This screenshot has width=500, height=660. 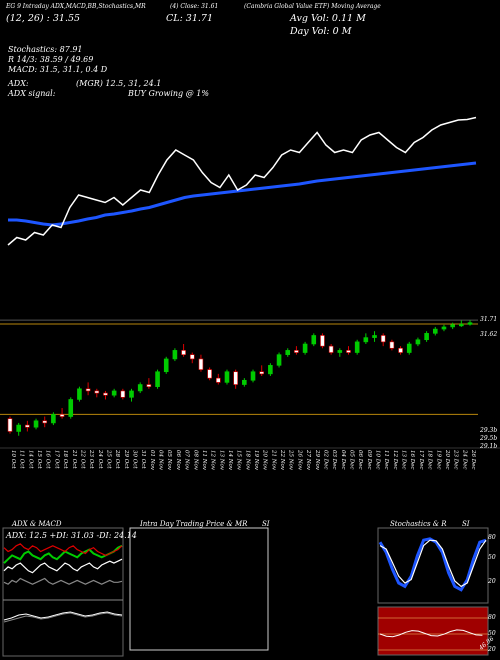 I want to click on rsi-panel-frame, so click(x=433, y=631).